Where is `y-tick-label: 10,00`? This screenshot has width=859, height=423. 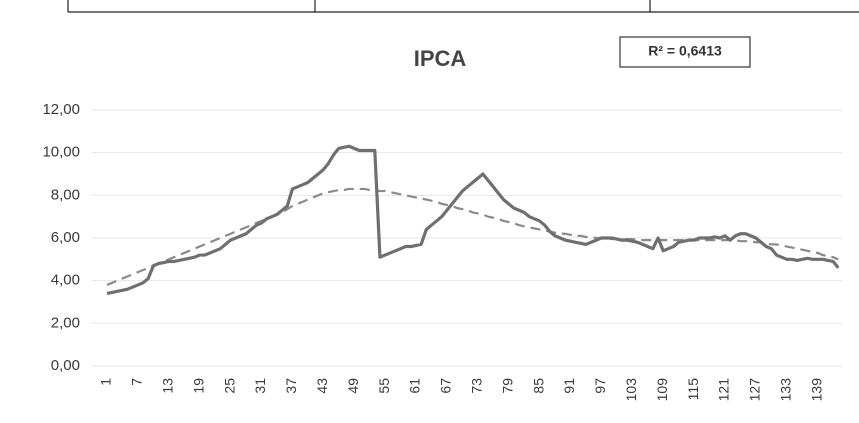 y-tick-label: 10,00 is located at coordinates (61, 152).